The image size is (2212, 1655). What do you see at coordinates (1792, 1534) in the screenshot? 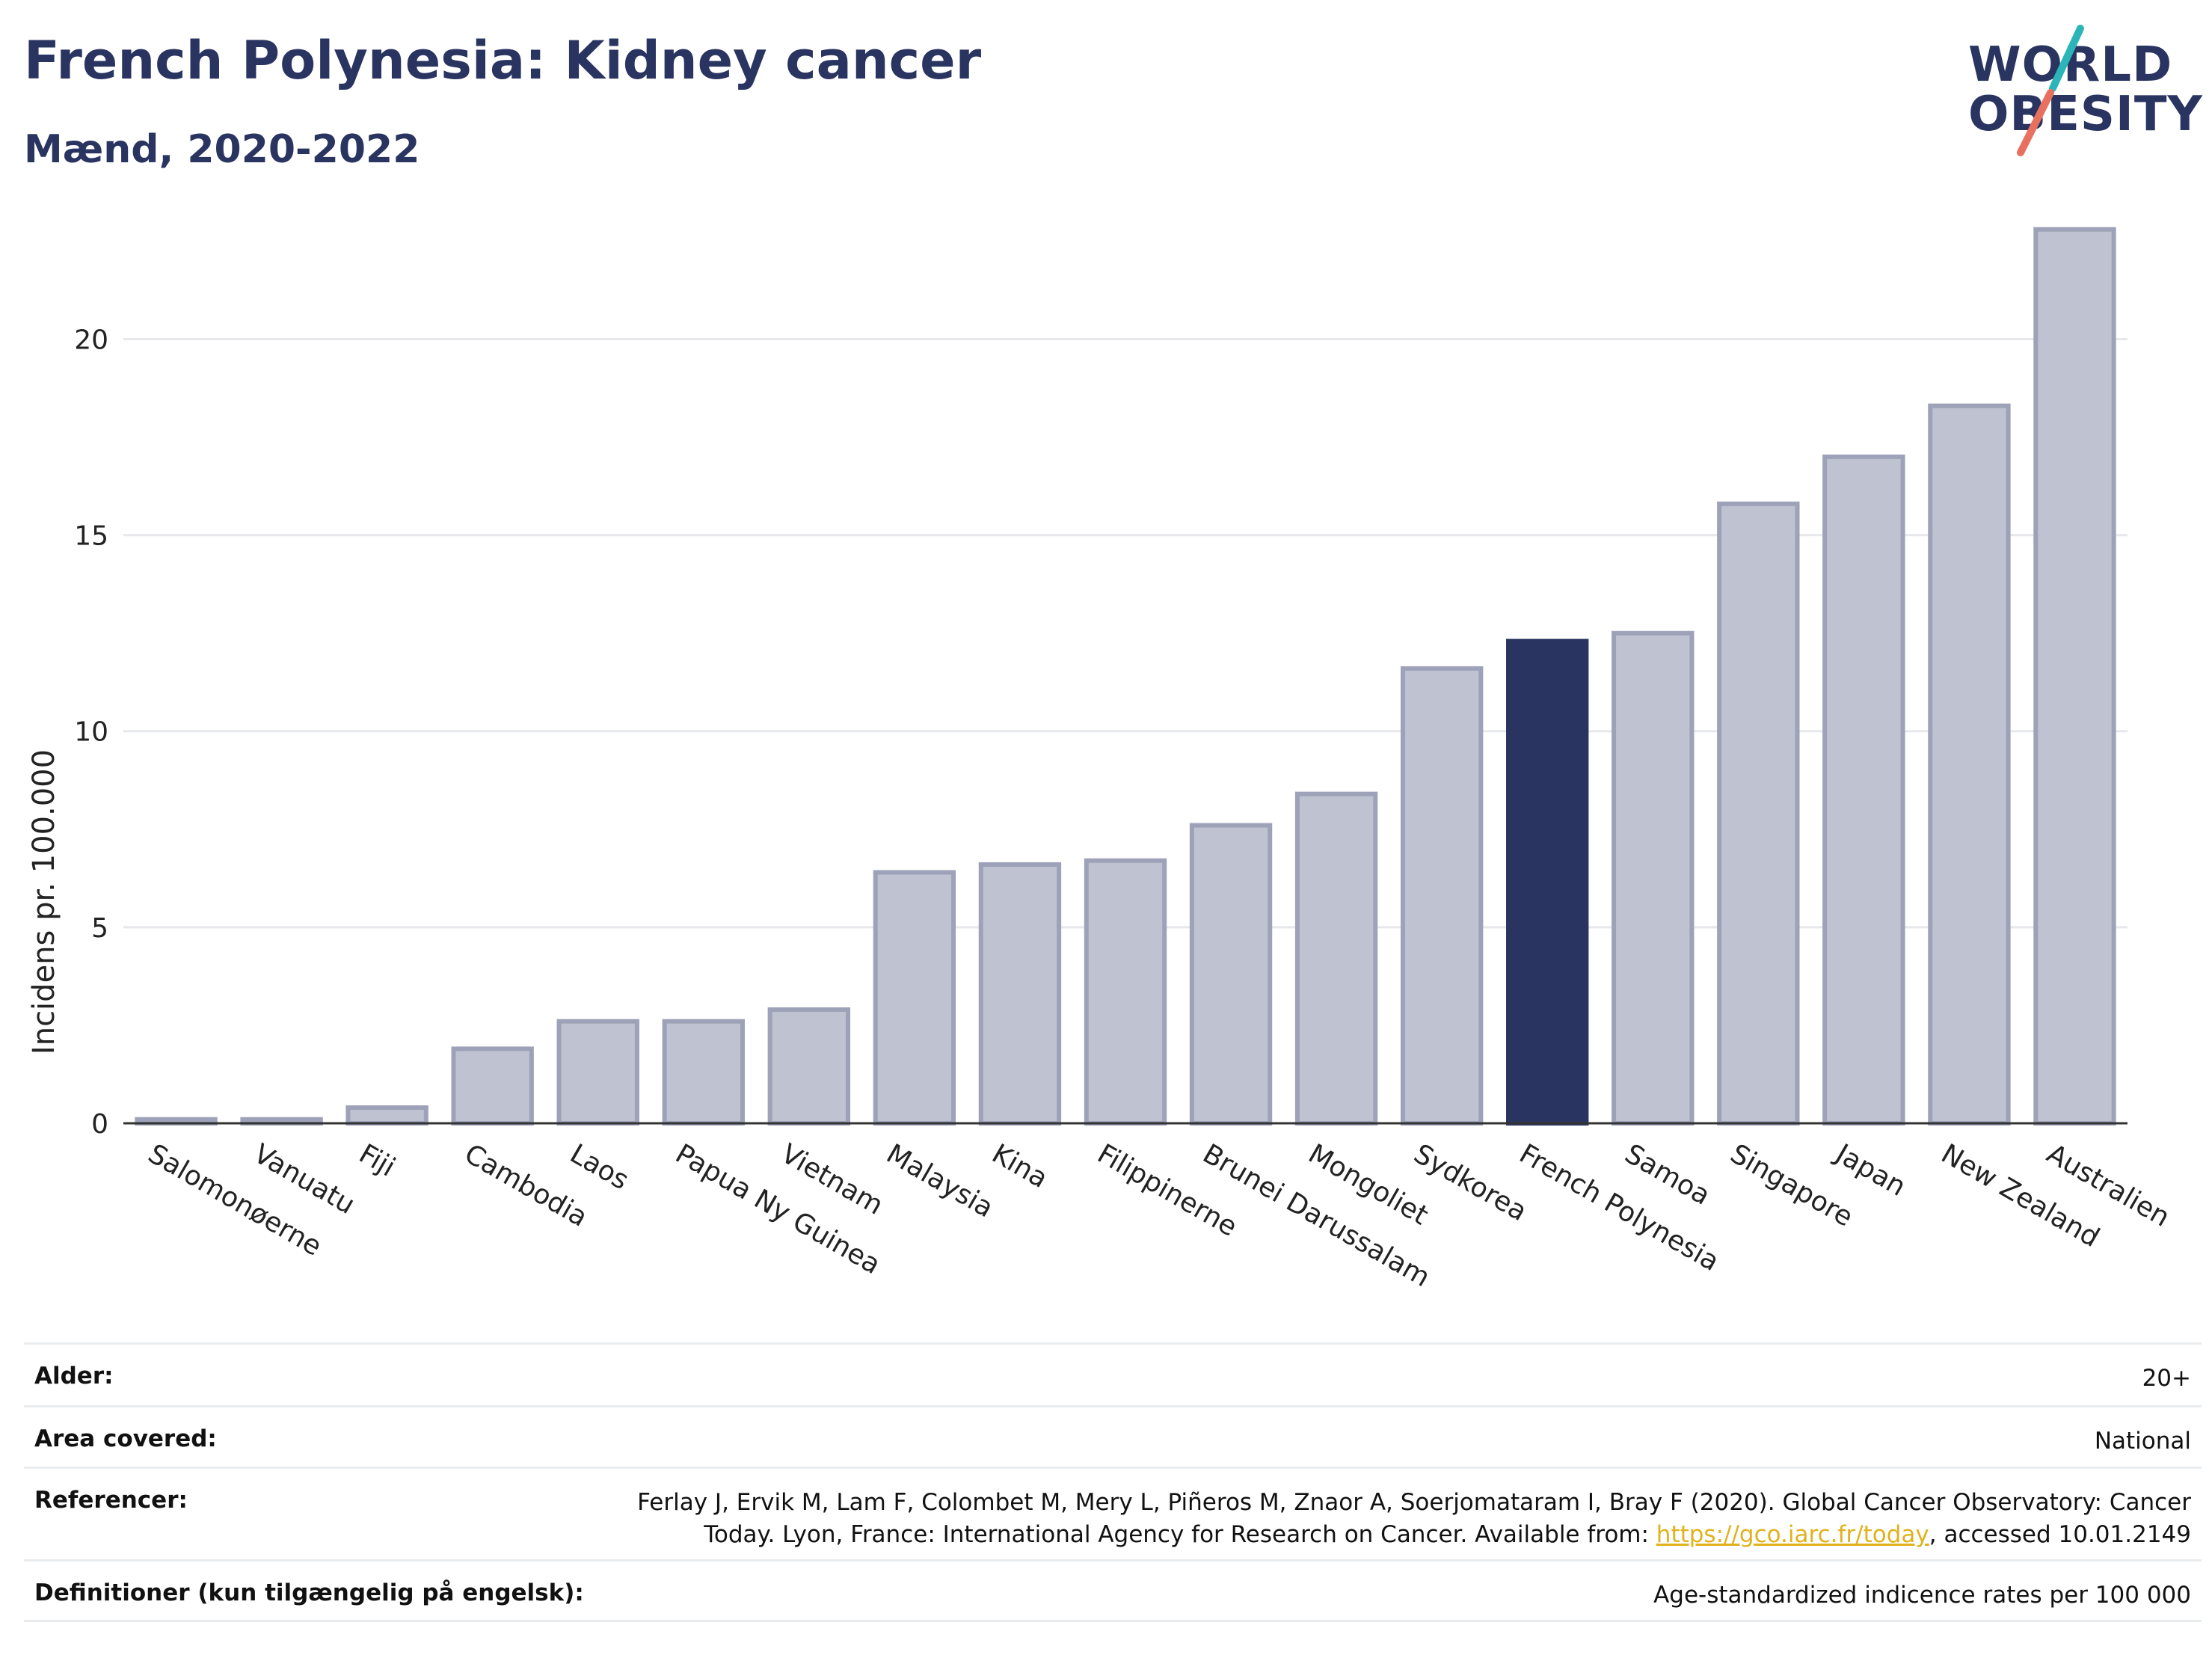
I see `reference-link: https://gco.iarc.fr/today` at bounding box center [1792, 1534].